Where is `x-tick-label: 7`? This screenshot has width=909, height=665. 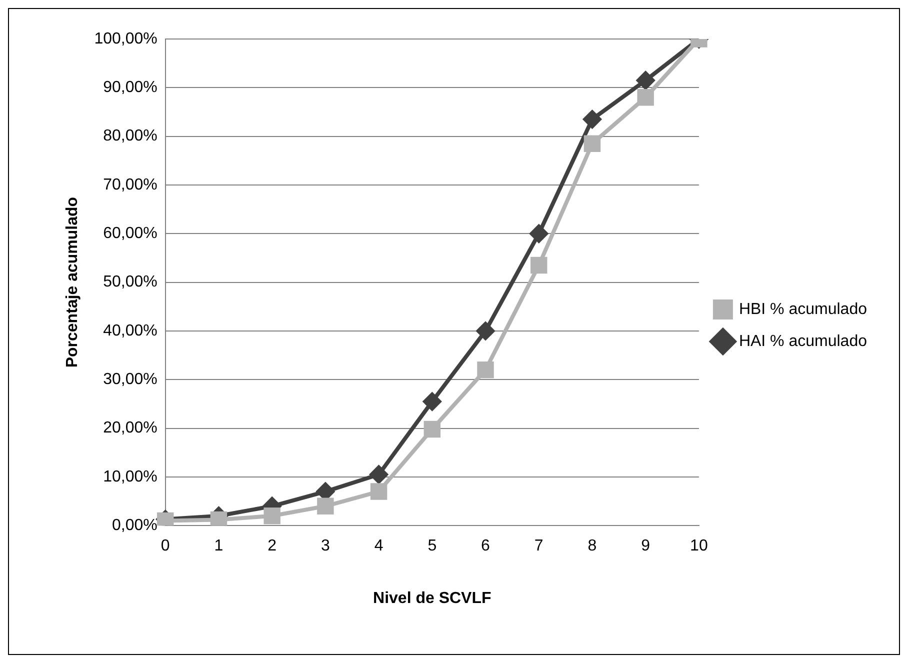 x-tick-label: 7 is located at coordinates (539, 546).